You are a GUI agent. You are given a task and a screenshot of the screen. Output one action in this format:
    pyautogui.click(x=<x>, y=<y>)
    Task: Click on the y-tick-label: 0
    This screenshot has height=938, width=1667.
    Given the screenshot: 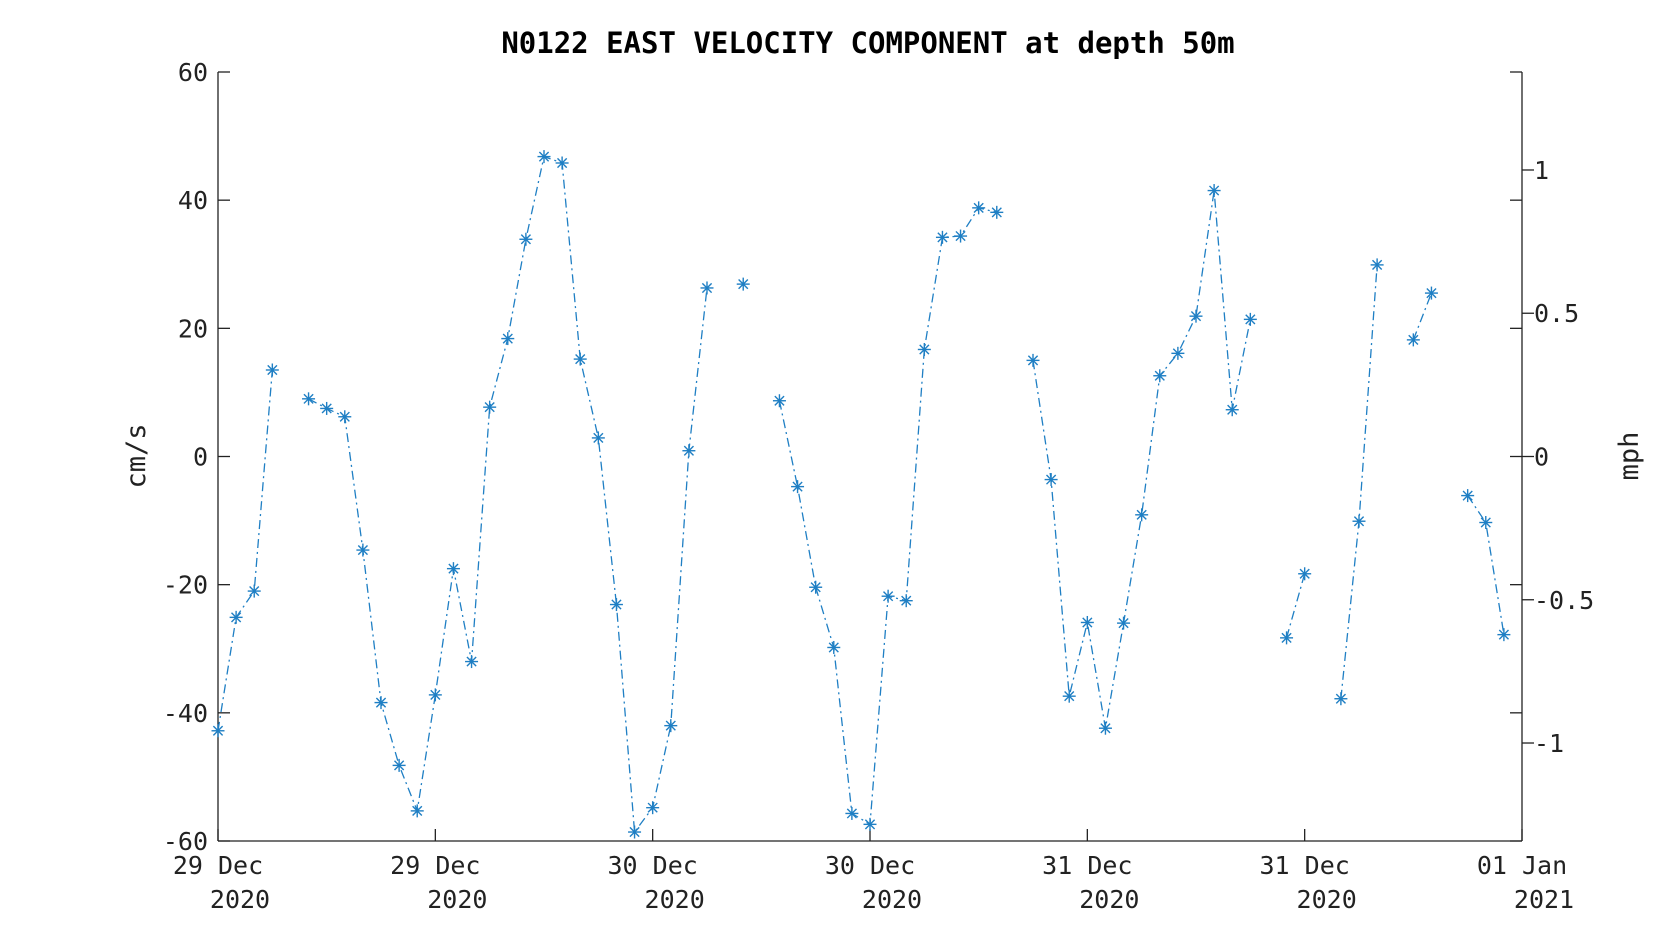 What is the action you would take?
    pyautogui.click(x=200, y=457)
    